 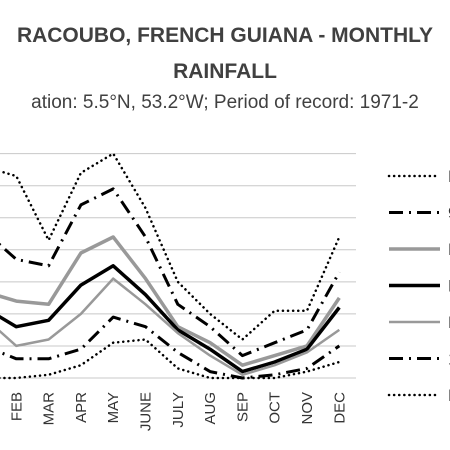 What do you see at coordinates (449, 359) in the screenshot?
I see `legend-label: 1` at bounding box center [449, 359].